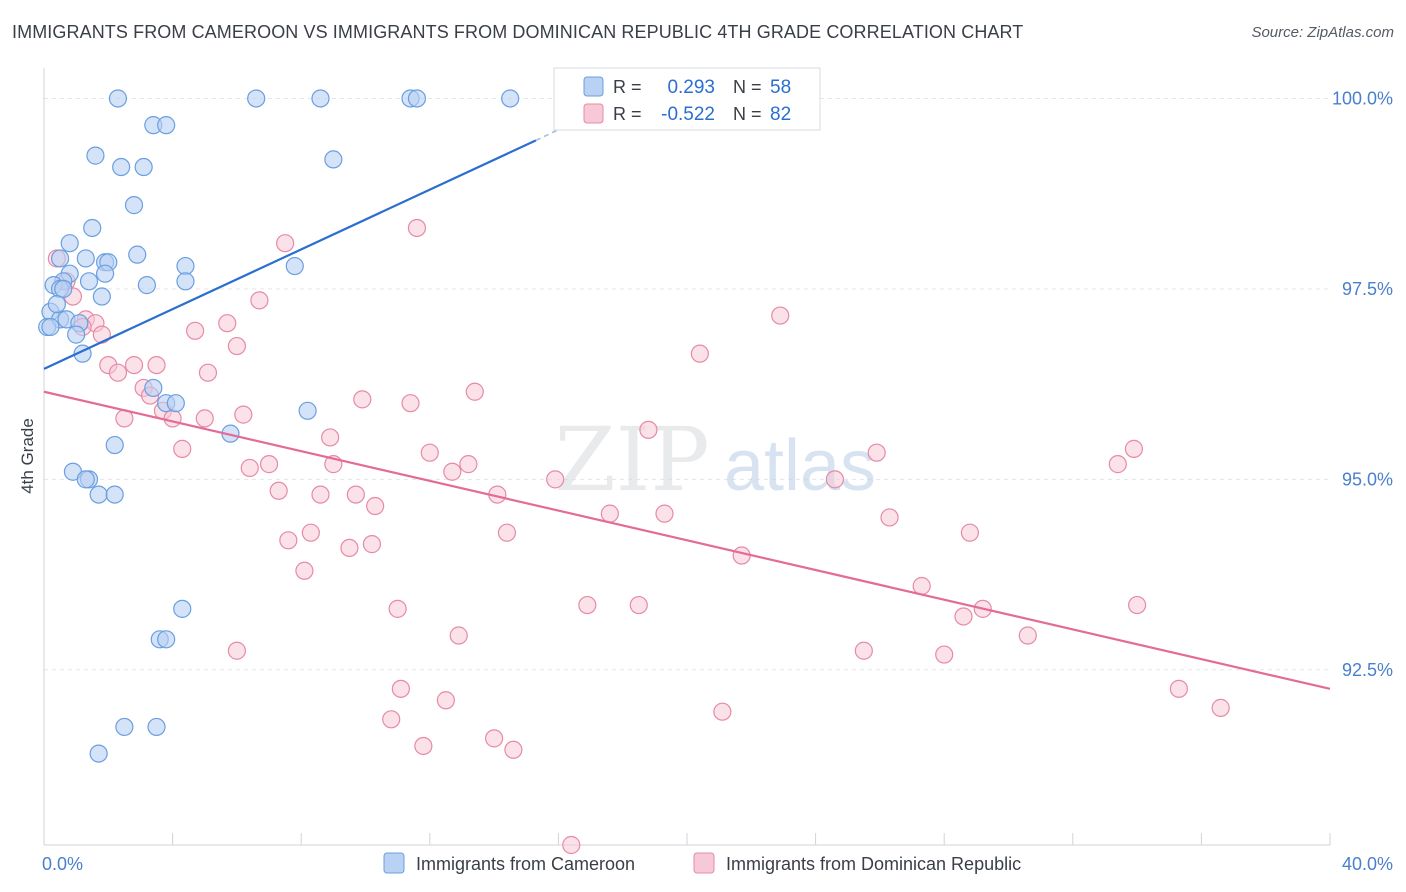 This screenshot has width=1406, height=892. I want to click on legend-n-value-1: 58, so click(780, 87).